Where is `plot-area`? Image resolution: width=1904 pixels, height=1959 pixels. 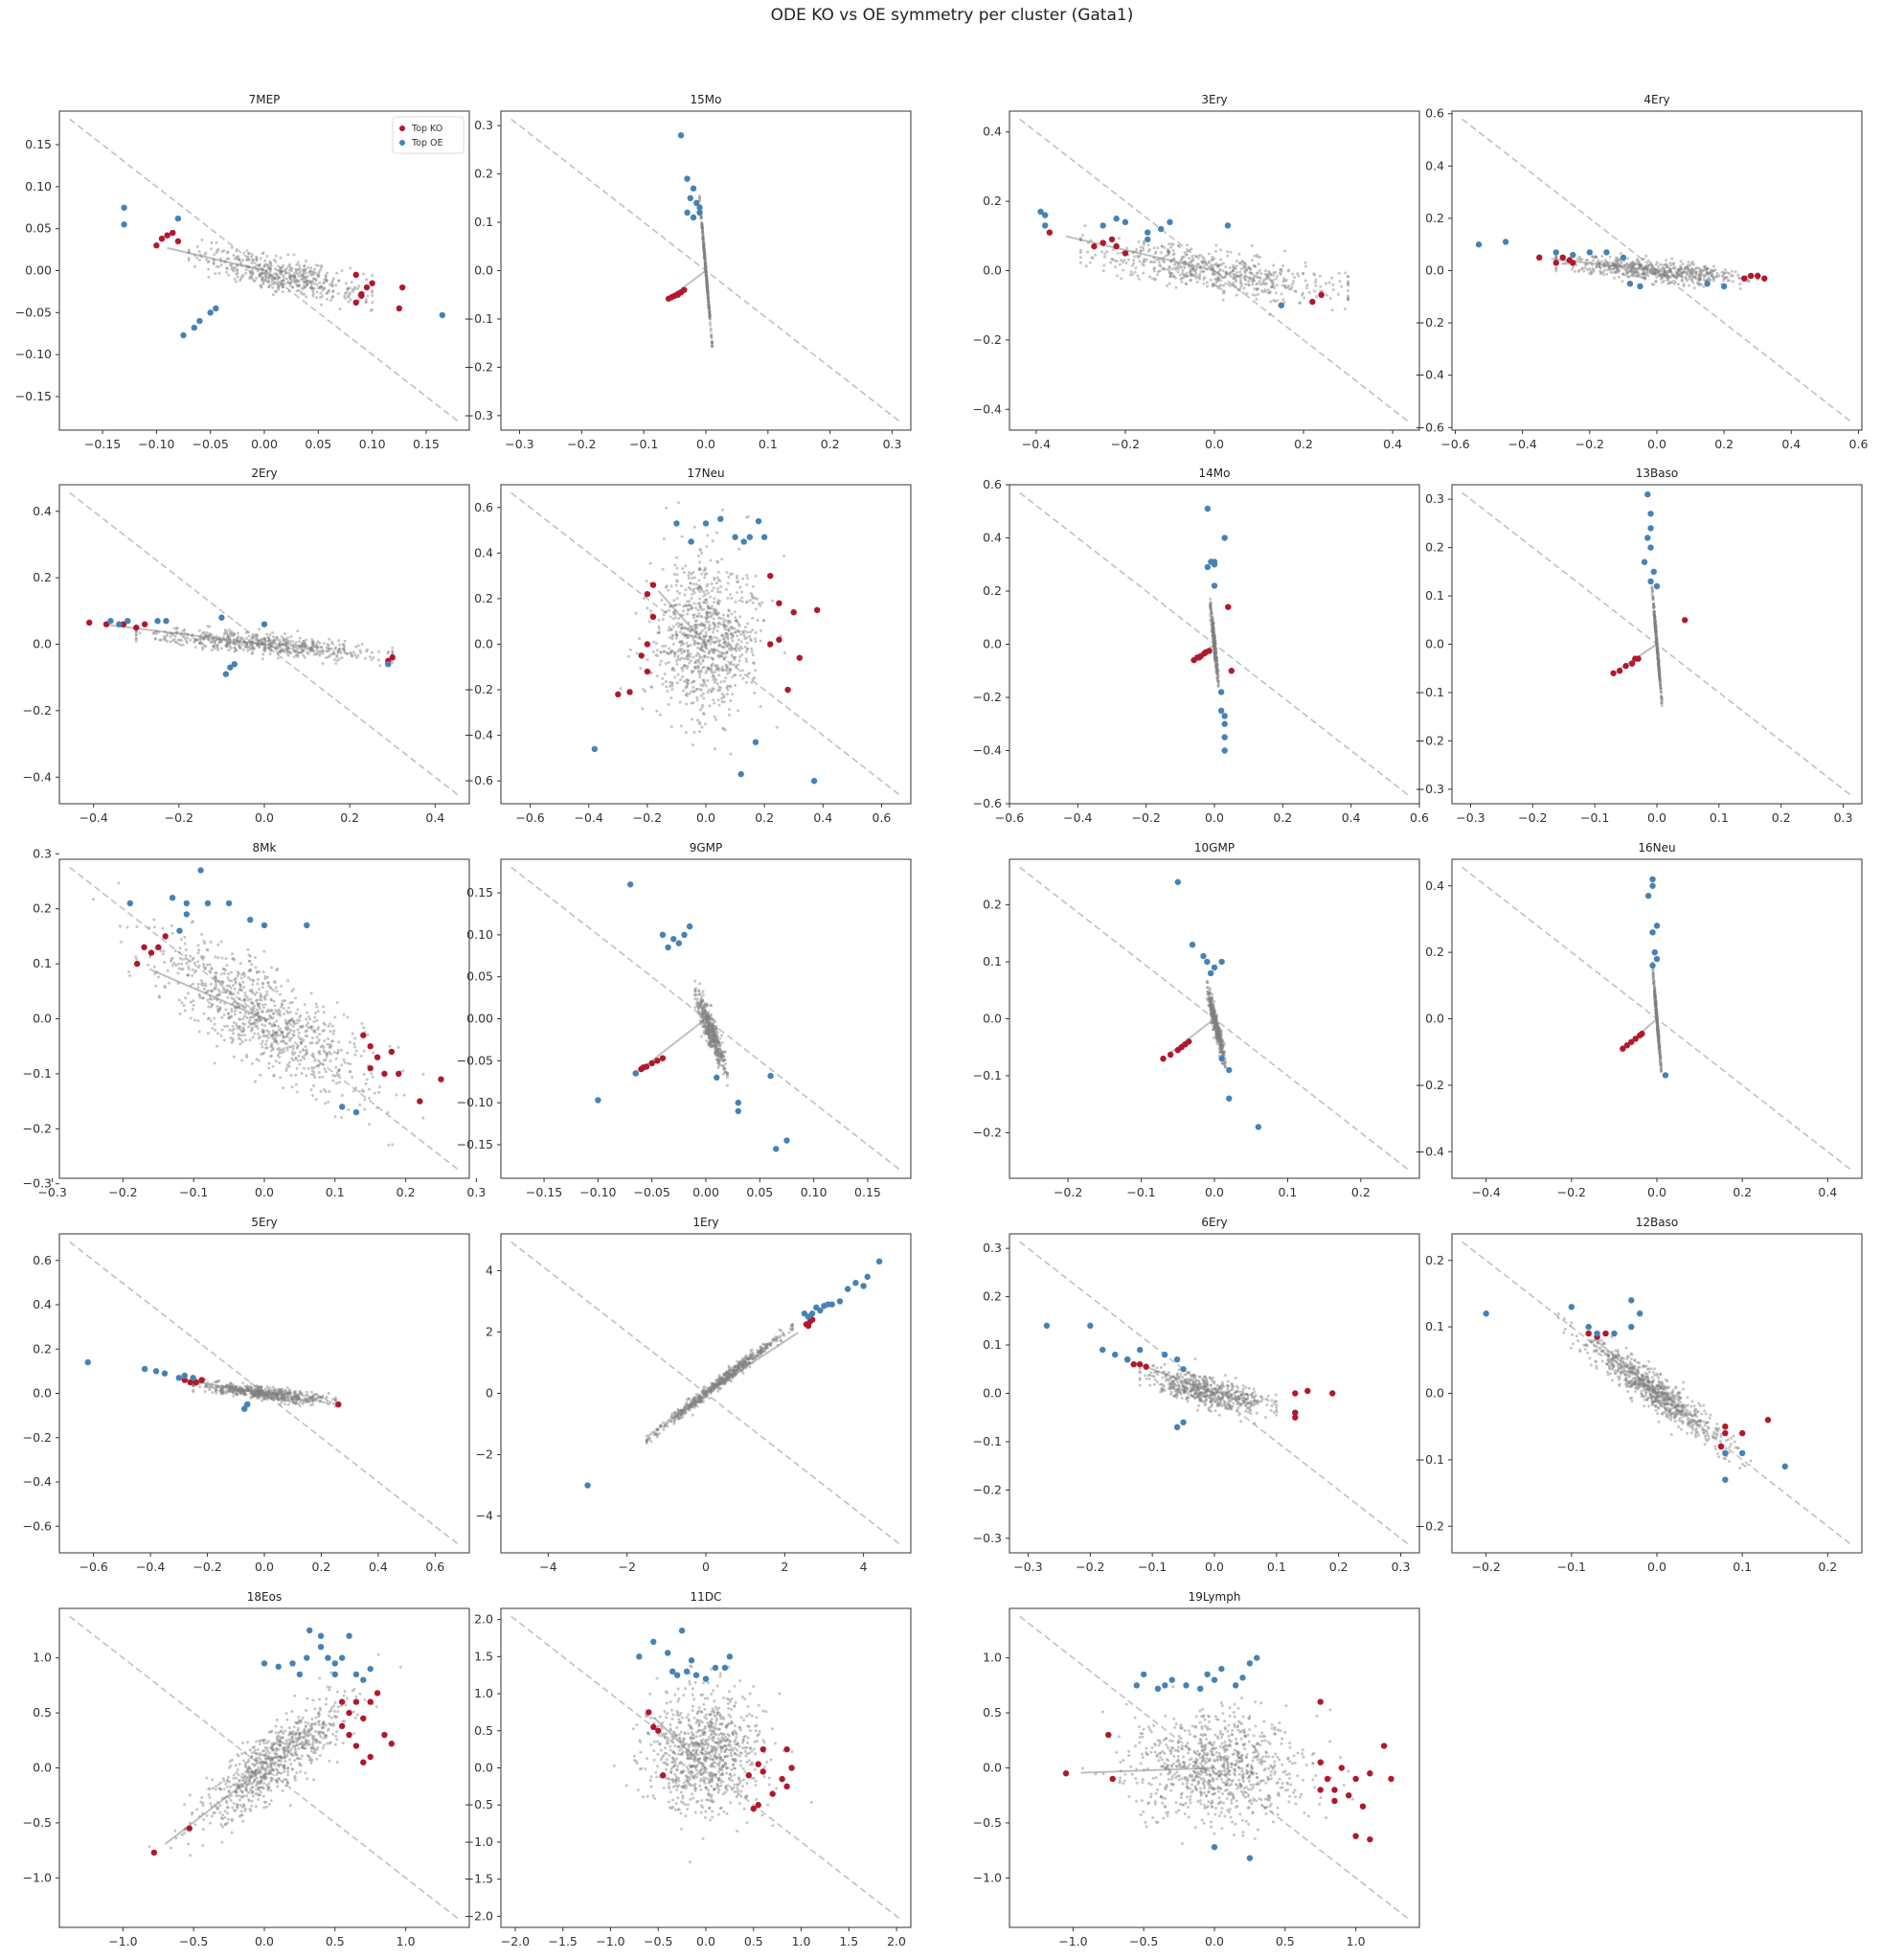 plot-area is located at coordinates (1214, 644).